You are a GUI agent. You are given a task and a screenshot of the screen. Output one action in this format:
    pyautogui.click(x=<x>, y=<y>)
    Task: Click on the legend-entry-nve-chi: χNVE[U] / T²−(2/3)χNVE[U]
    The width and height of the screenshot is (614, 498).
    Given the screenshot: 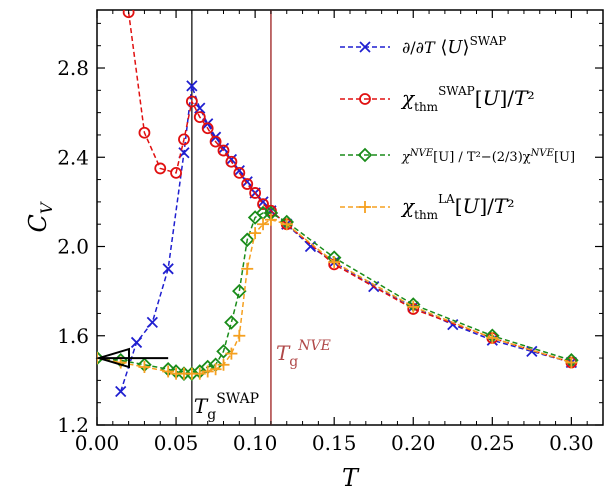 What is the action you would take?
    pyautogui.click(x=457, y=156)
    